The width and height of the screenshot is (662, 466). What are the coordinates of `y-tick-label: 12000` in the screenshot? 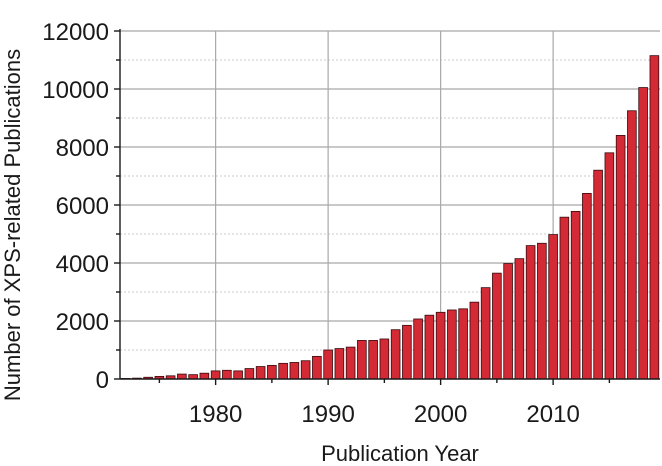 It's located at (75, 32).